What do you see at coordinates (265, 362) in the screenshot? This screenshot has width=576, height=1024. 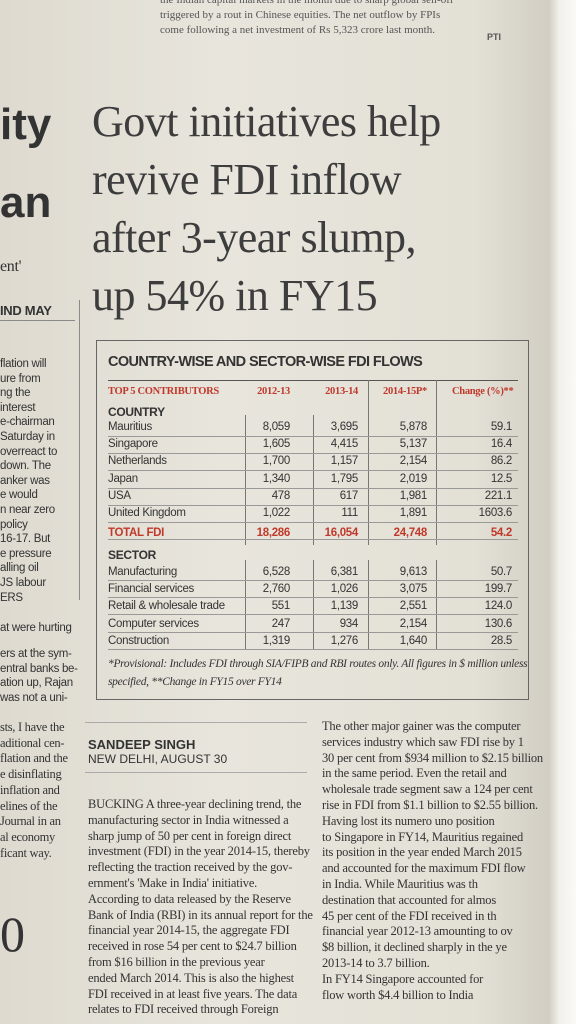 I see `table-title: COUNTRY-WISE AND SECTOR-WISE FDI FLOWS` at bounding box center [265, 362].